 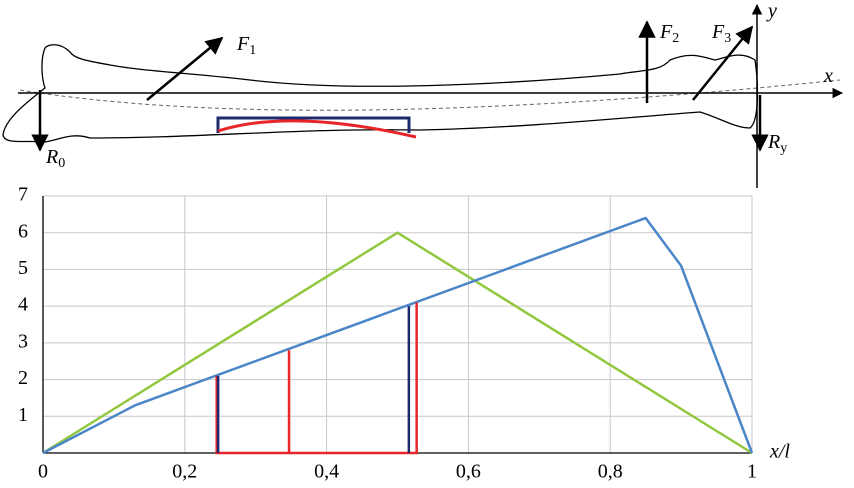 I want to click on x-tick-label: 1, so click(x=752, y=472).